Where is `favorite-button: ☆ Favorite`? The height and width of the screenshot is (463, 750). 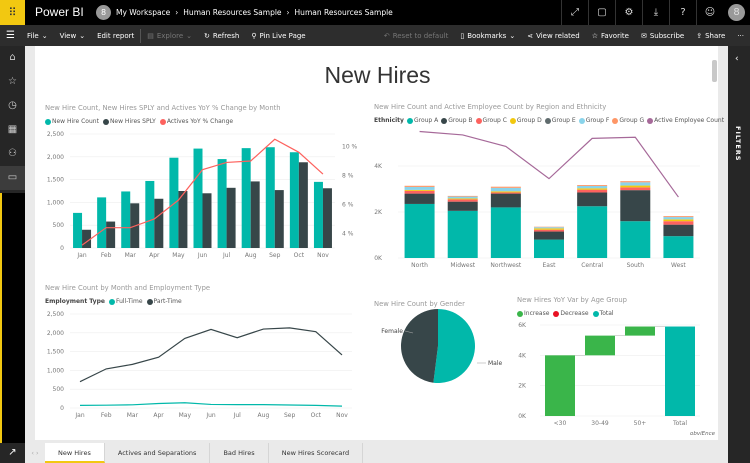
favorite-button: ☆ Favorite is located at coordinates (610, 36).